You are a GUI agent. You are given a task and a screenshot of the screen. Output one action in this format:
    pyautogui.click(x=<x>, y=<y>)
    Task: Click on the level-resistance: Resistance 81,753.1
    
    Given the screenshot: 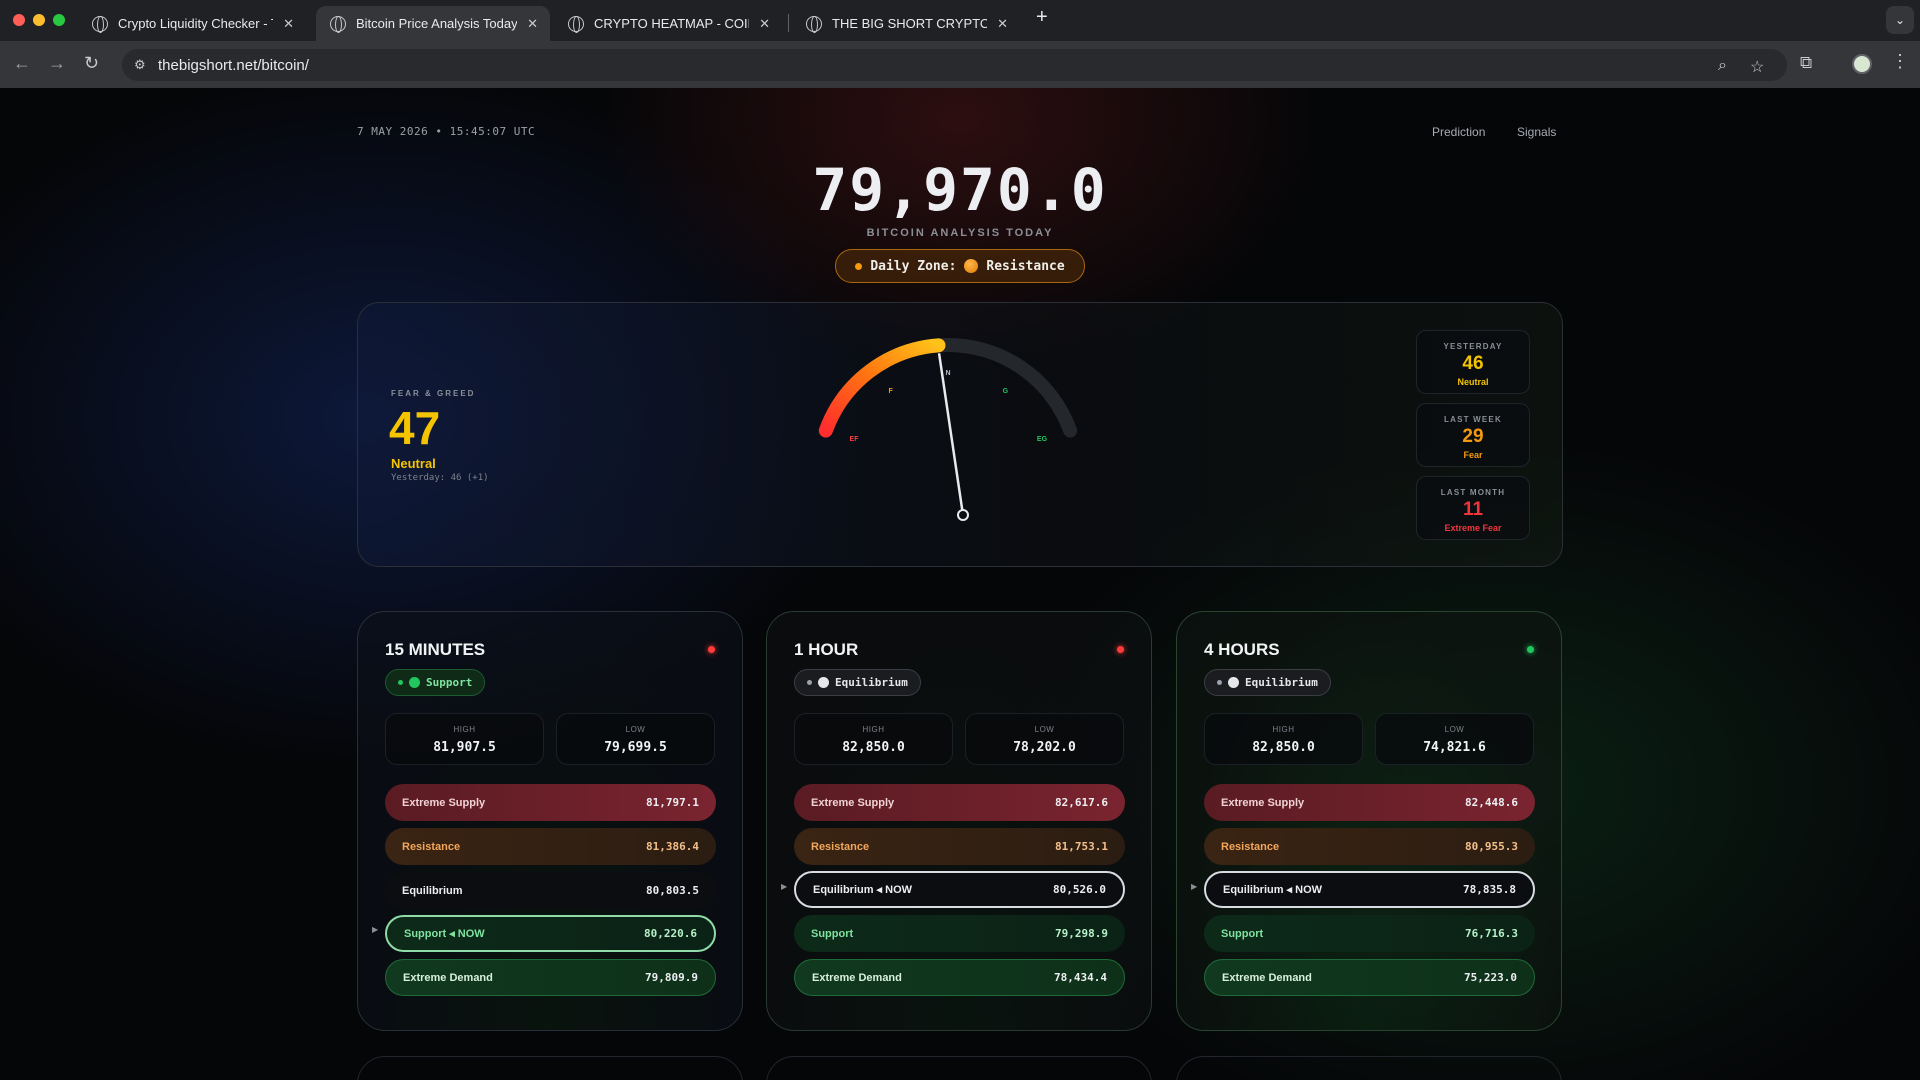 What is the action you would take?
    pyautogui.click(x=959, y=846)
    